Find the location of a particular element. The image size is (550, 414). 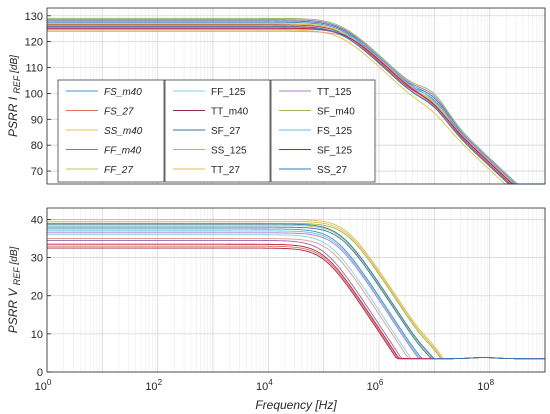

legend-label: SF_27 is located at coordinates (226, 131).